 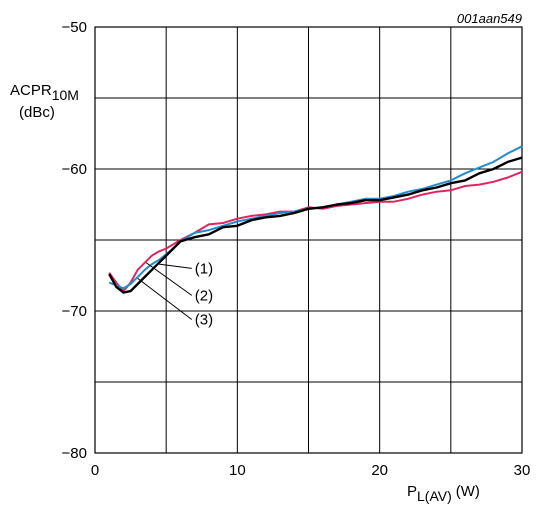 I want to click on x-tick-label: 20, so click(x=379, y=470).